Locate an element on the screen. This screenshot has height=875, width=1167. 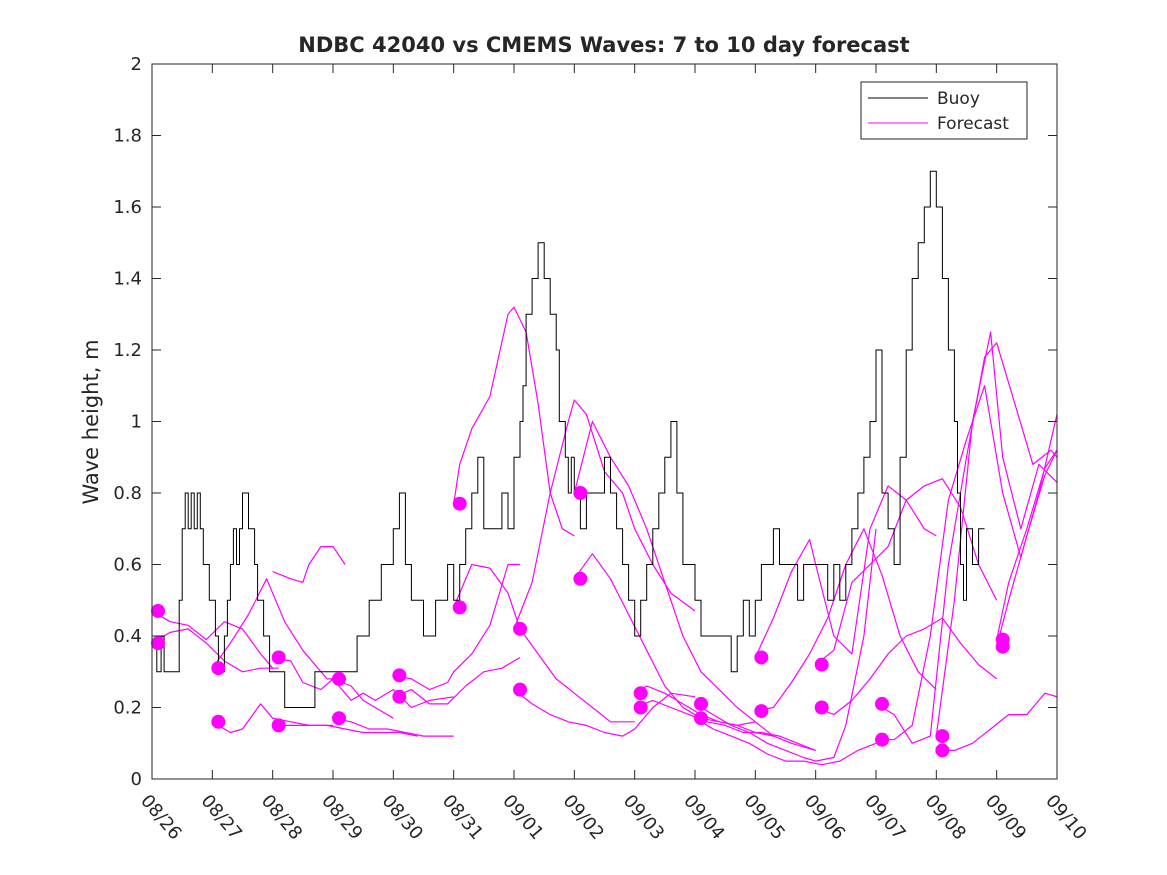
y-tick-label: 1.8 is located at coordinates (127, 136).